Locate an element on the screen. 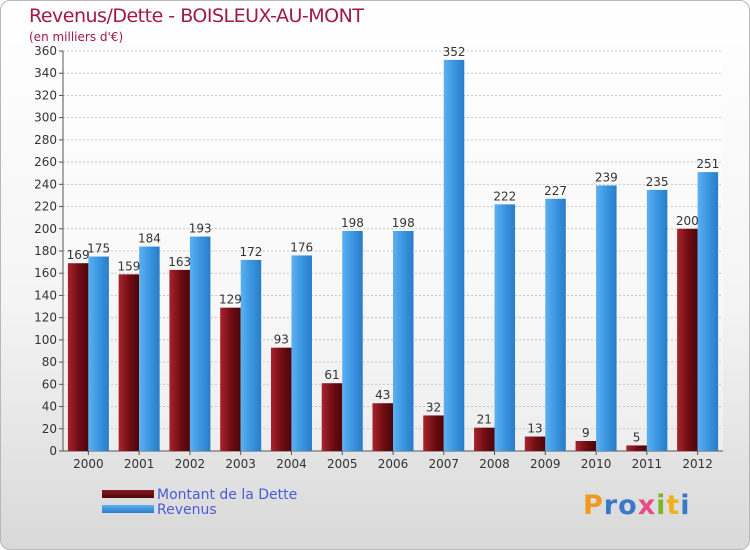 The width and height of the screenshot is (750, 550). x-tick-label: 2002 is located at coordinates (190, 464).